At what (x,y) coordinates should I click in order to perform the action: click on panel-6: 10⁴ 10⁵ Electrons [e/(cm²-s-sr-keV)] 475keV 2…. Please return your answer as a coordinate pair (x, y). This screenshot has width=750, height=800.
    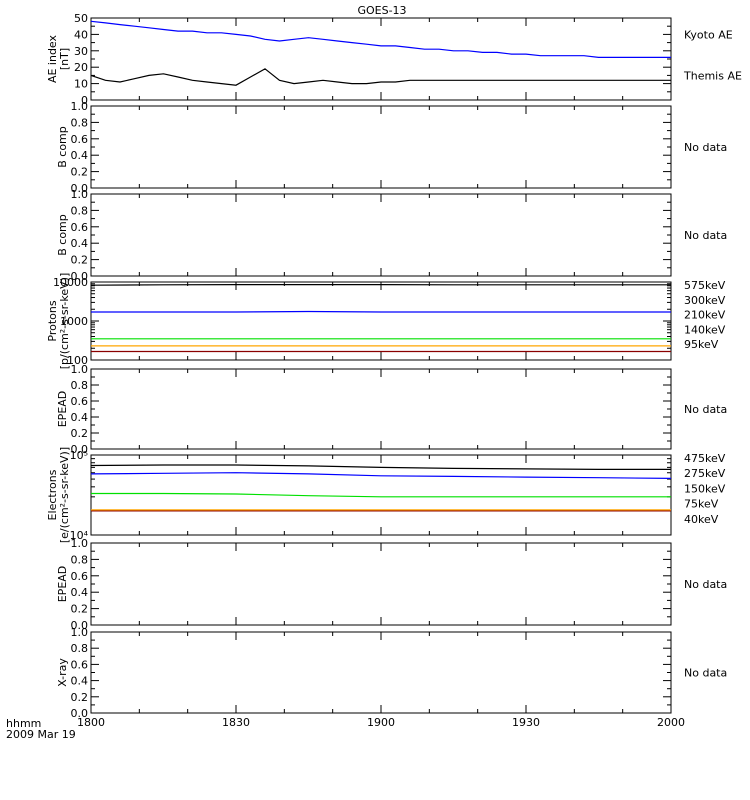
    Looking at the image, I should click on (386, 495).